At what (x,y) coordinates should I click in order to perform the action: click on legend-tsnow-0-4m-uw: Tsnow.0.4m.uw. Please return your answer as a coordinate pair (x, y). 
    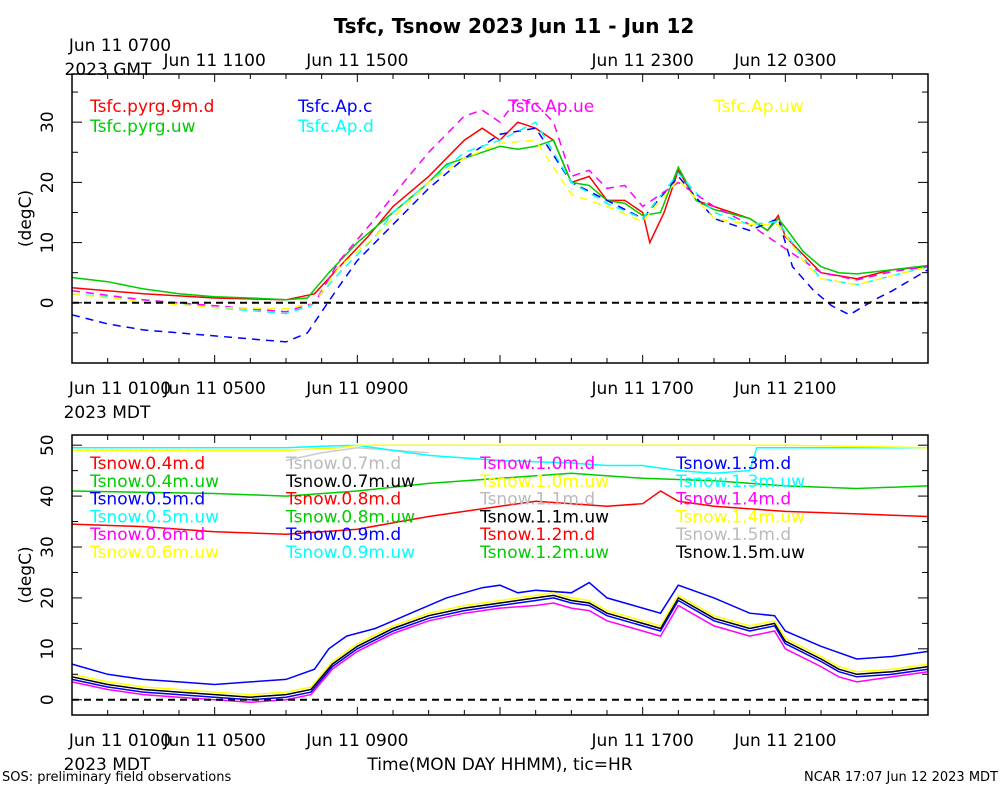
    Looking at the image, I should click on (154, 482).